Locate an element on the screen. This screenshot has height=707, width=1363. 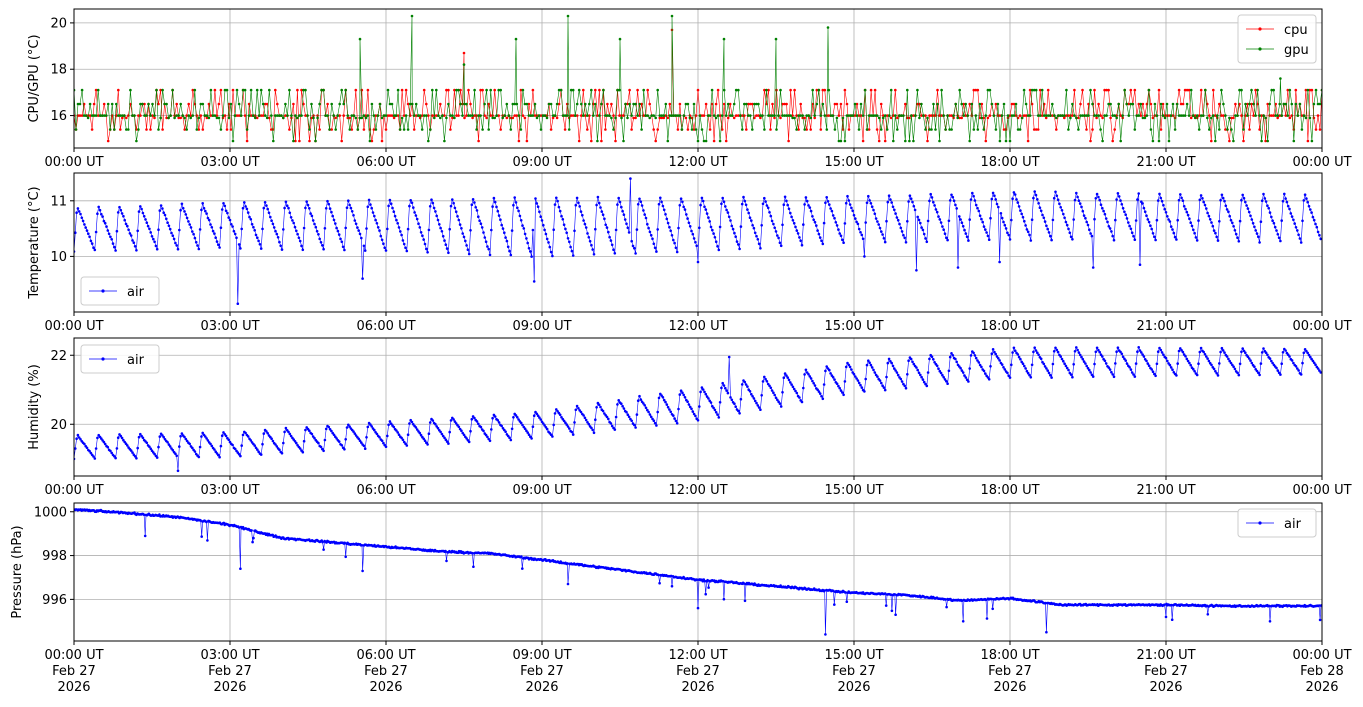
legend-label-gpu: gpu is located at coordinates (1296, 50).